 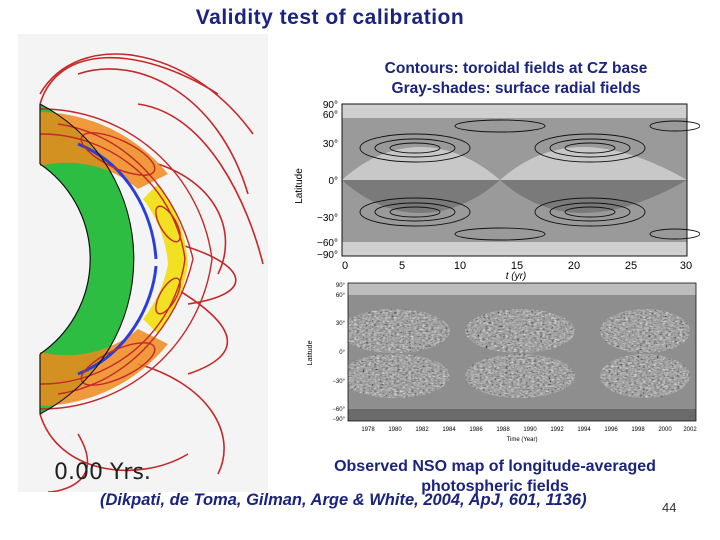 I want to click on model-ytick: −90°, so click(x=327, y=255).